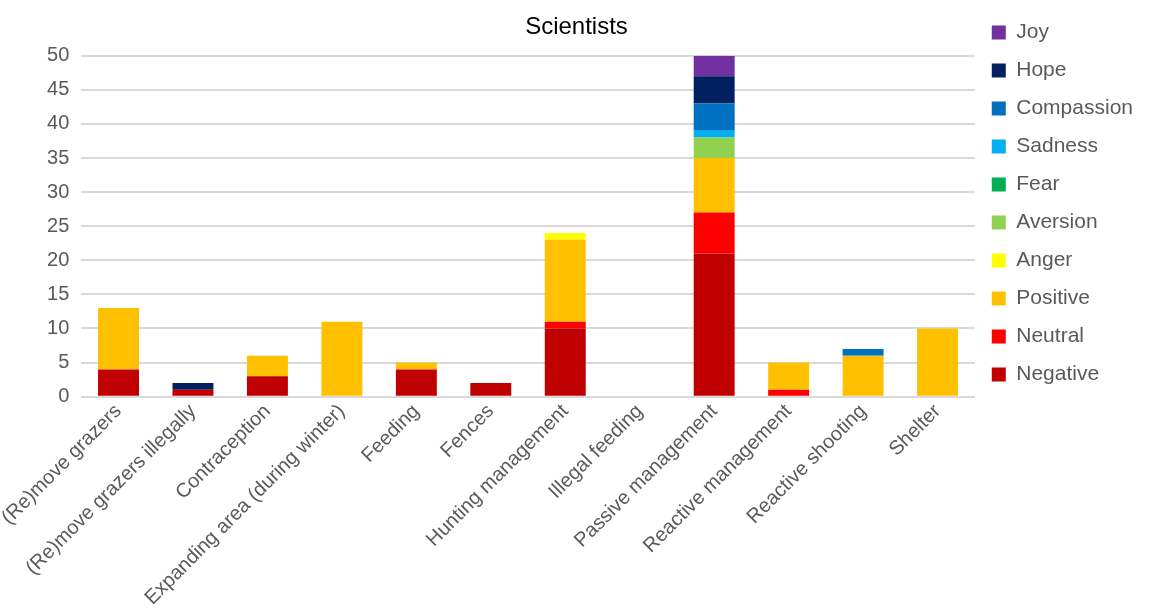 This screenshot has width=1153, height=613. What do you see at coordinates (58, 326) in the screenshot?
I see `y-tick-label: 10` at bounding box center [58, 326].